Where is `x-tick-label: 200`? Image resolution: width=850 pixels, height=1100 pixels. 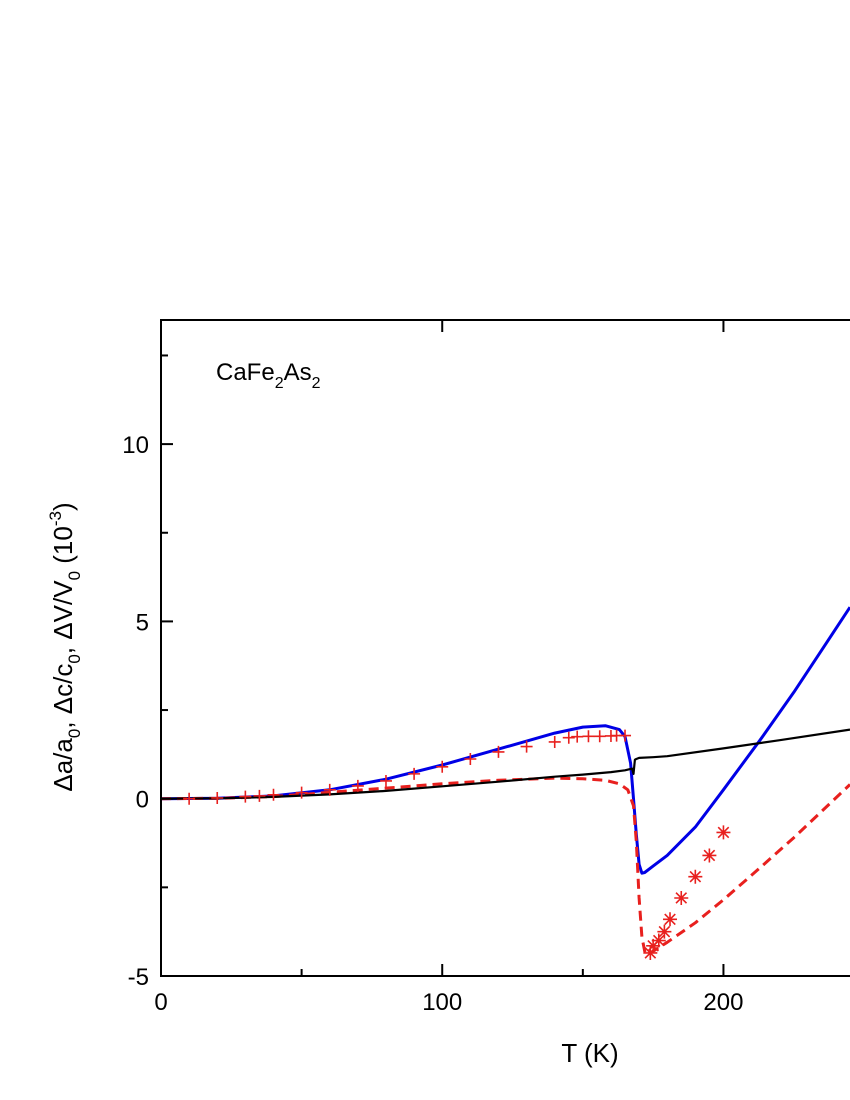 x-tick-label: 200 is located at coordinates (723, 1002).